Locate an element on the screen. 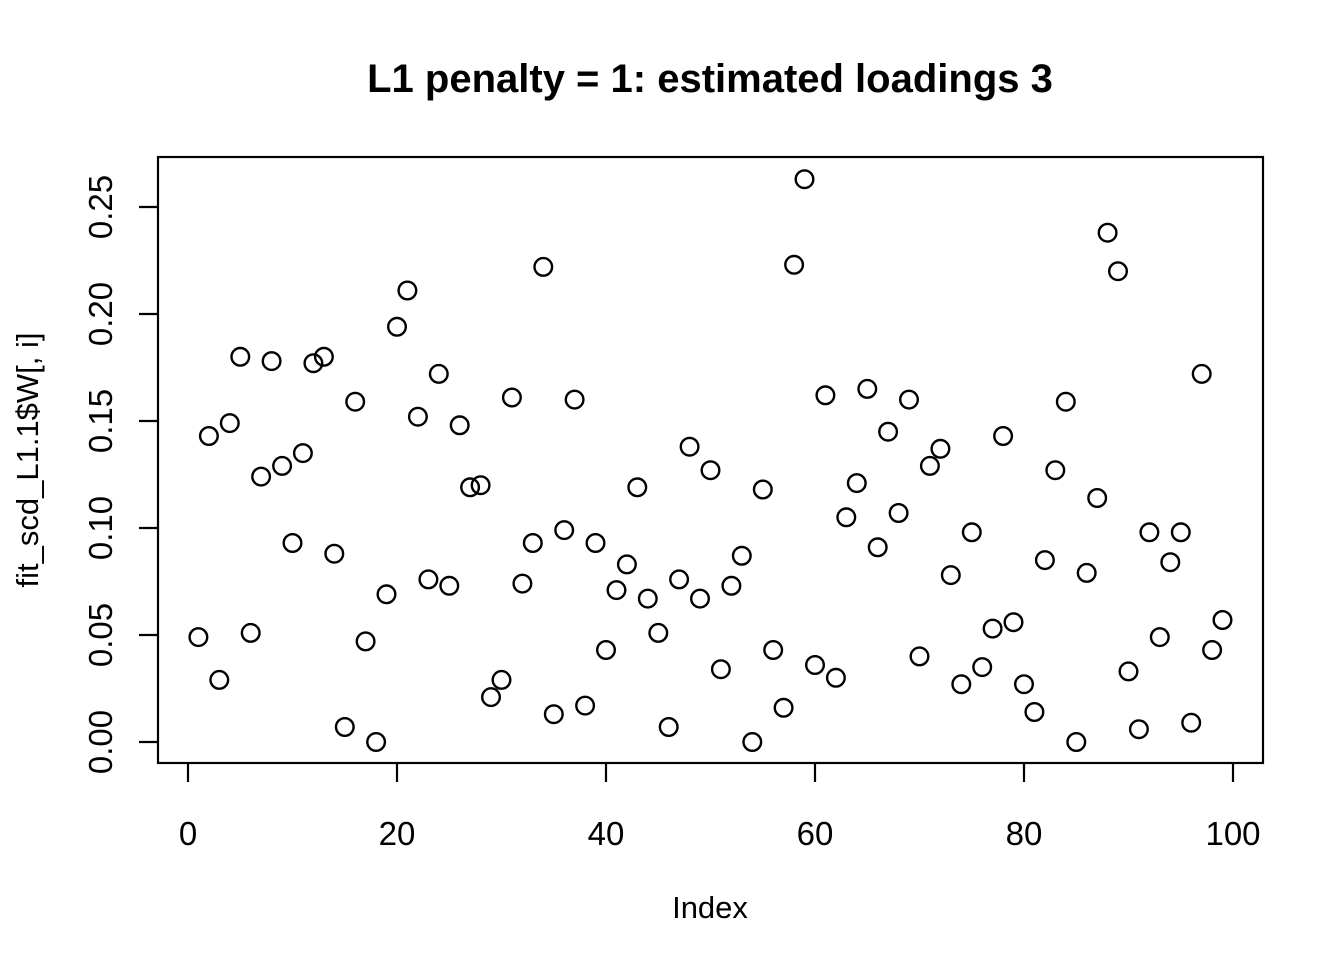  x-tick-label: 80 is located at coordinates (1024, 833).